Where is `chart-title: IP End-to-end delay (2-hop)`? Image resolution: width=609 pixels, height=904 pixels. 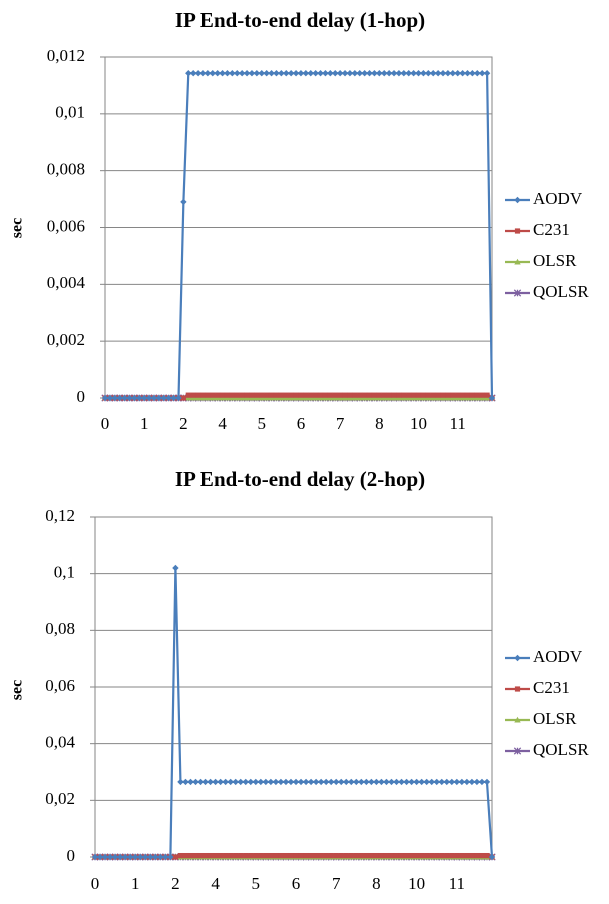 chart-title: IP End-to-end delay (2-hop) is located at coordinates (300, 479).